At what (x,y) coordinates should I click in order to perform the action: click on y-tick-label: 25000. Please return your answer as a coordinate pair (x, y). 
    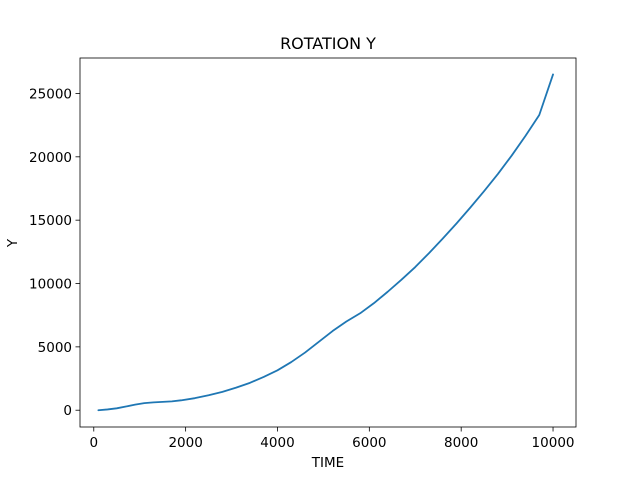
    Looking at the image, I should click on (50, 94).